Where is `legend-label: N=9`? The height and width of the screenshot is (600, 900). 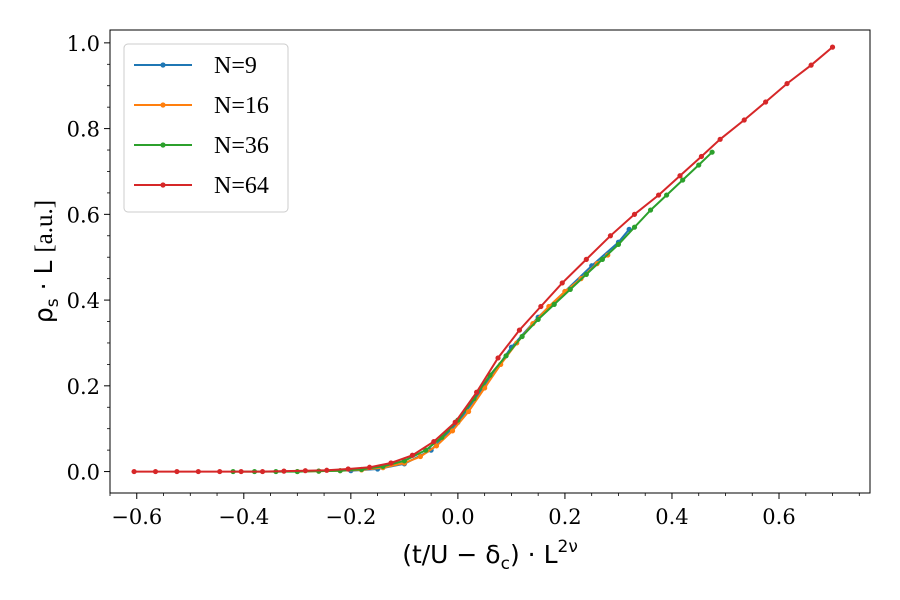 legend-label: N=9 is located at coordinates (235, 66).